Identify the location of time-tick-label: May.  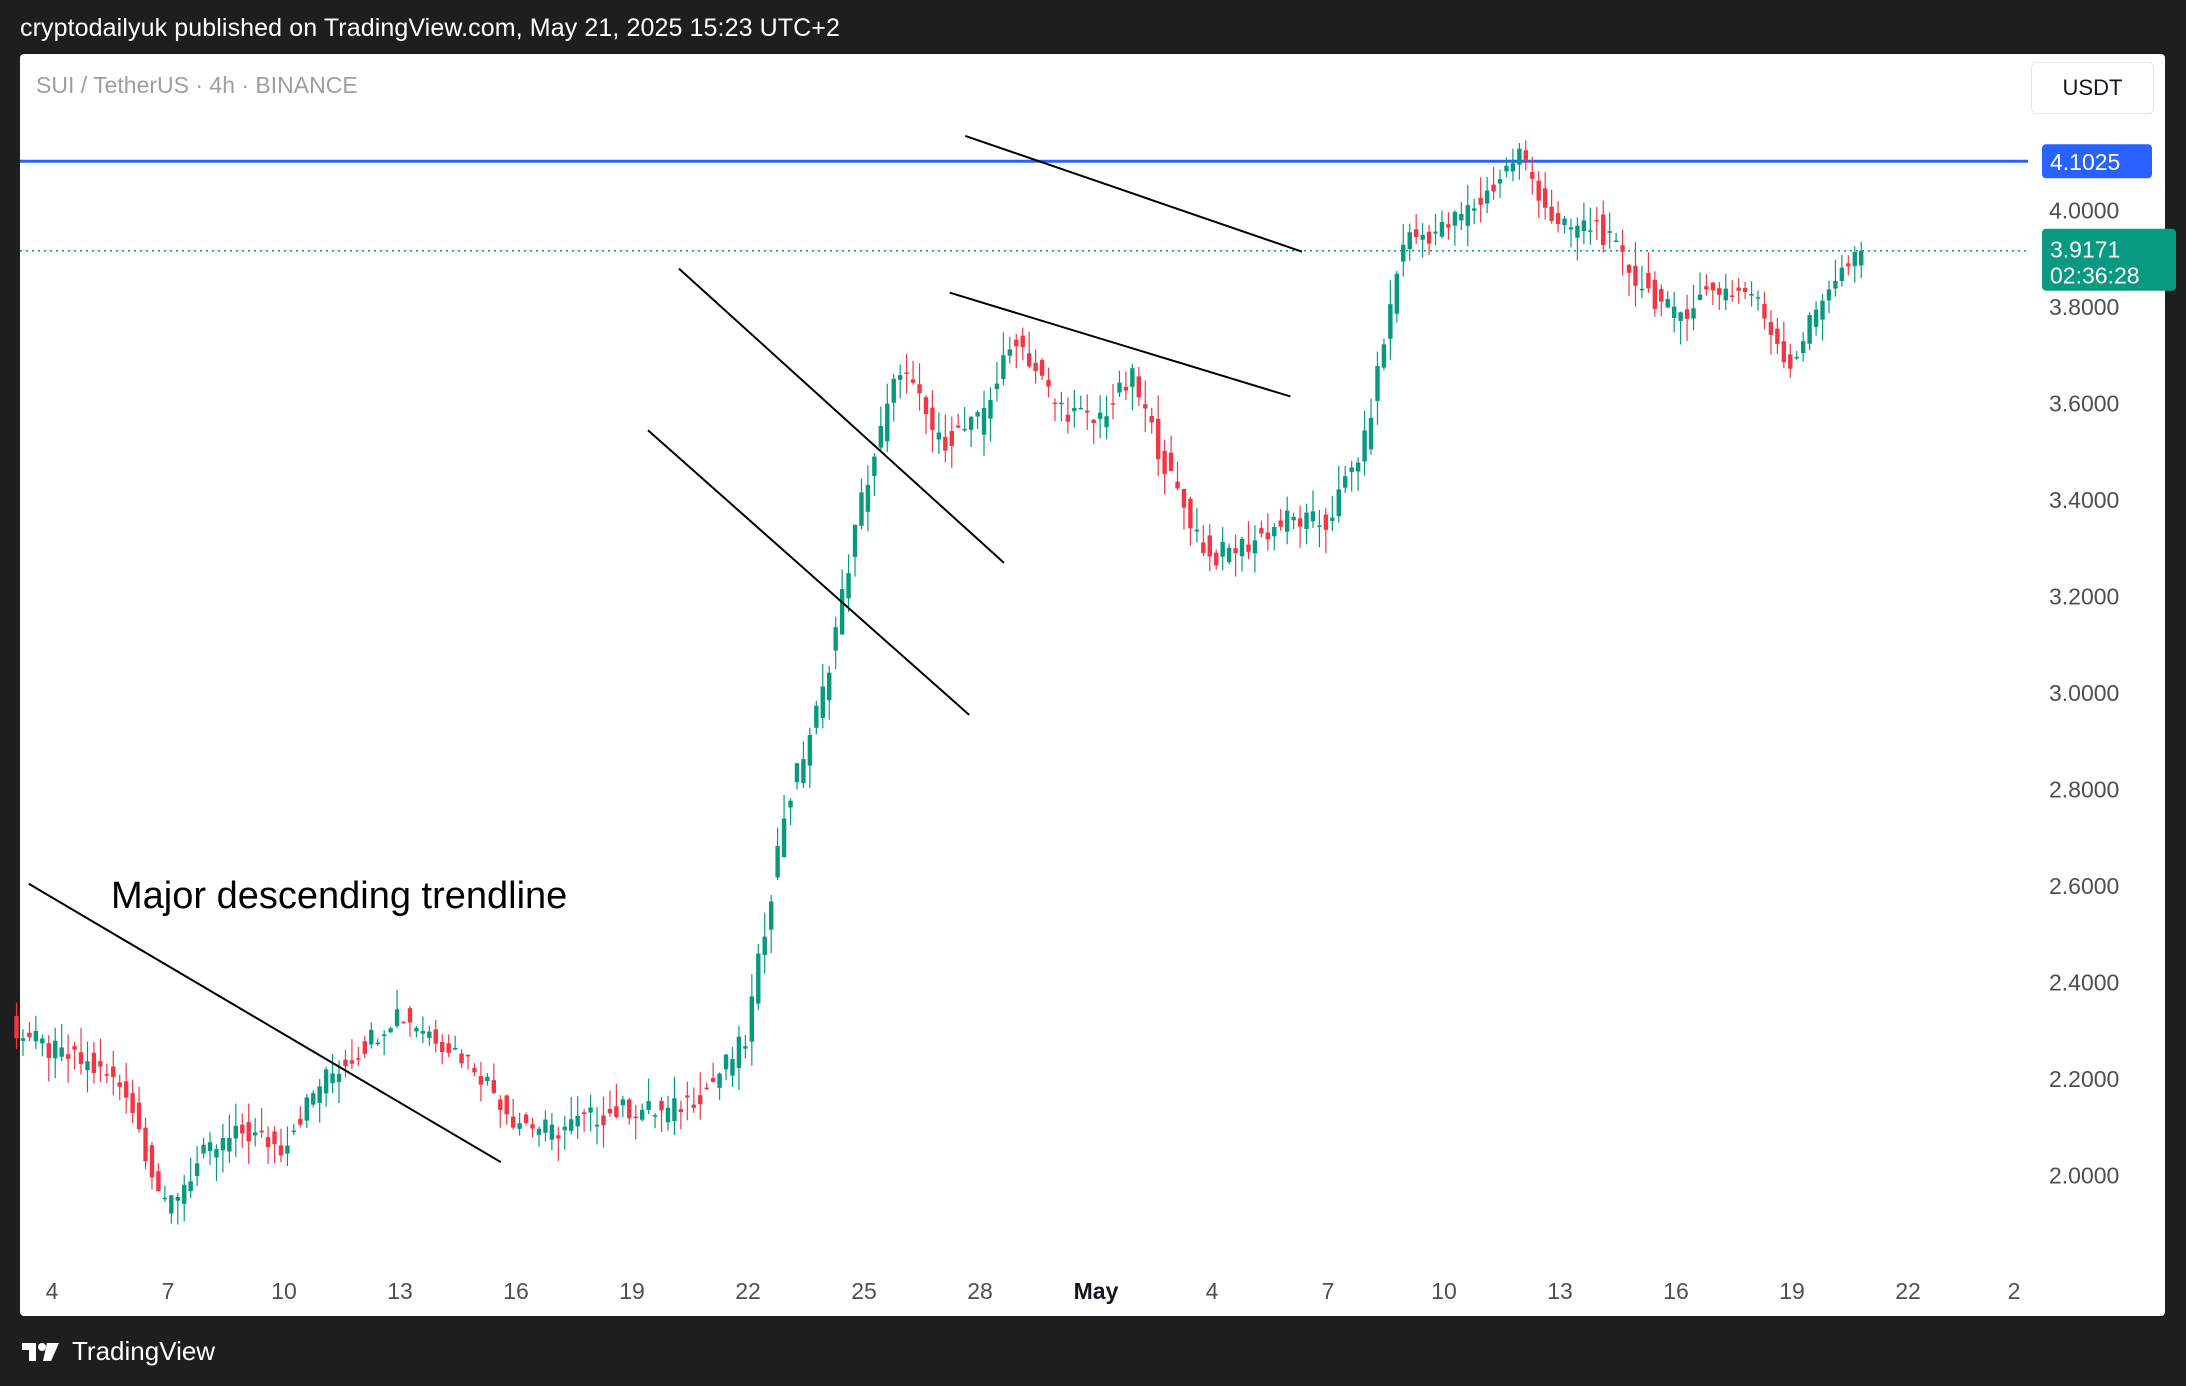
(1096, 1291).